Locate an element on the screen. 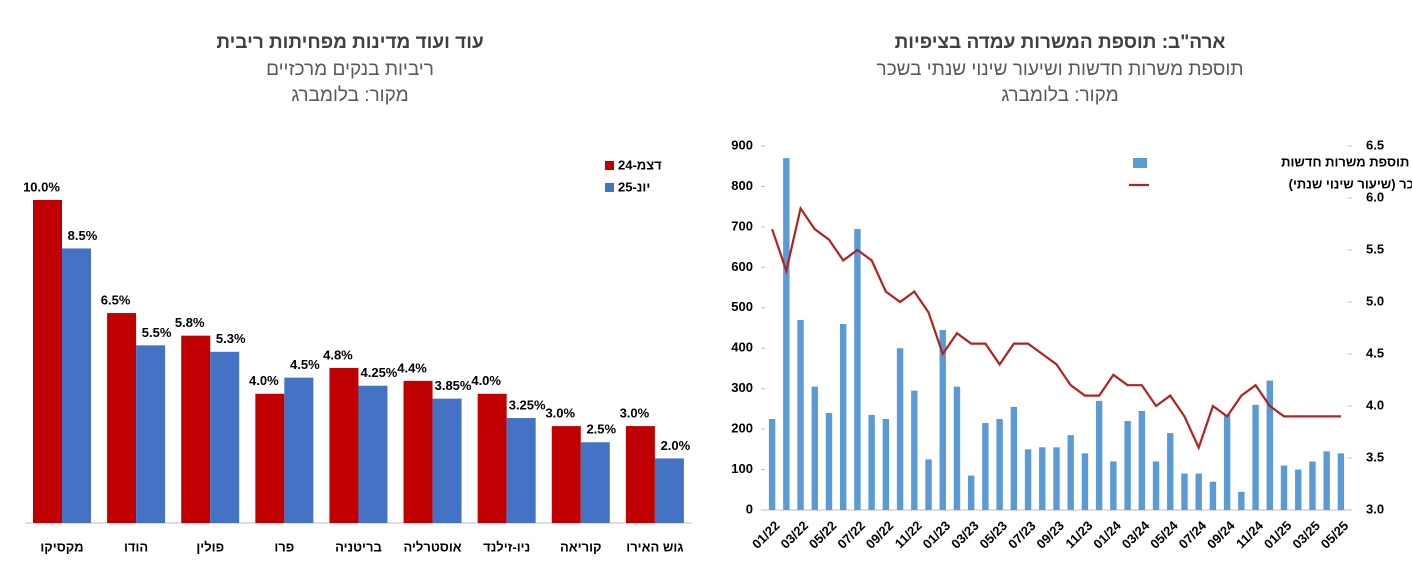 The height and width of the screenshot is (580, 1412). value-label: 4.4% is located at coordinates (412, 367).